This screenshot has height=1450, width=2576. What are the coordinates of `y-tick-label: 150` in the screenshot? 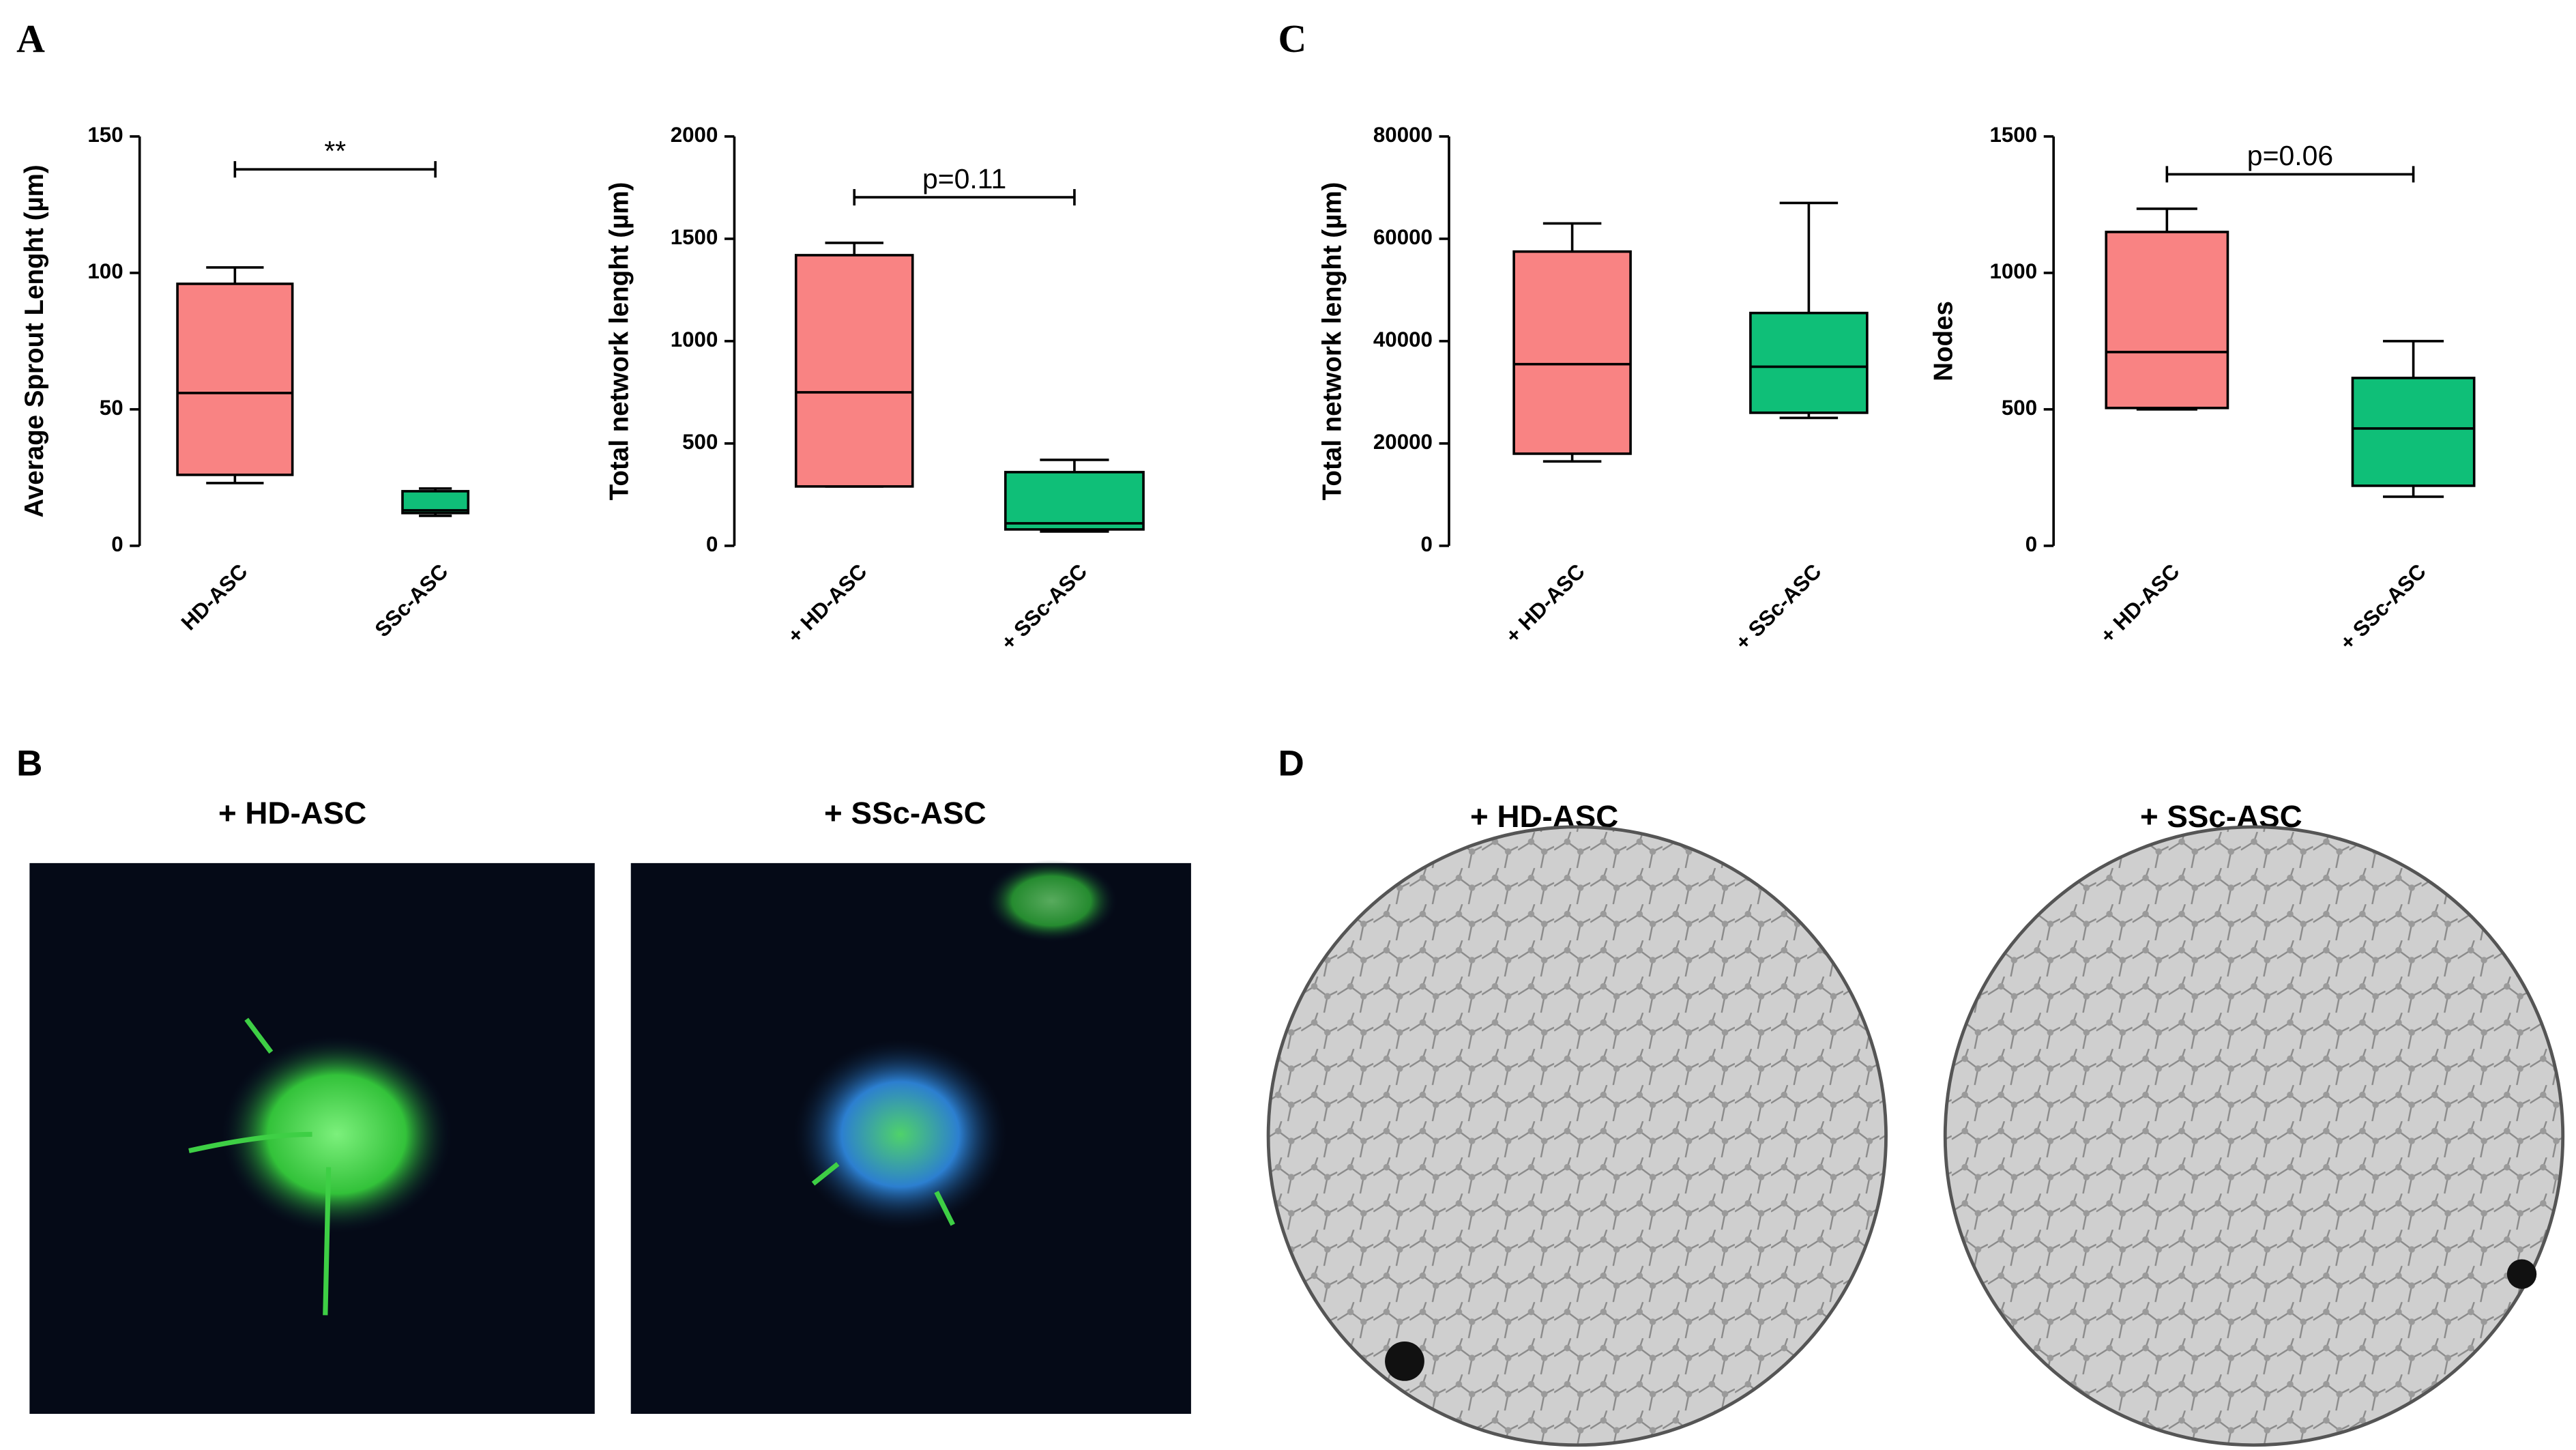 It's located at (105, 135).